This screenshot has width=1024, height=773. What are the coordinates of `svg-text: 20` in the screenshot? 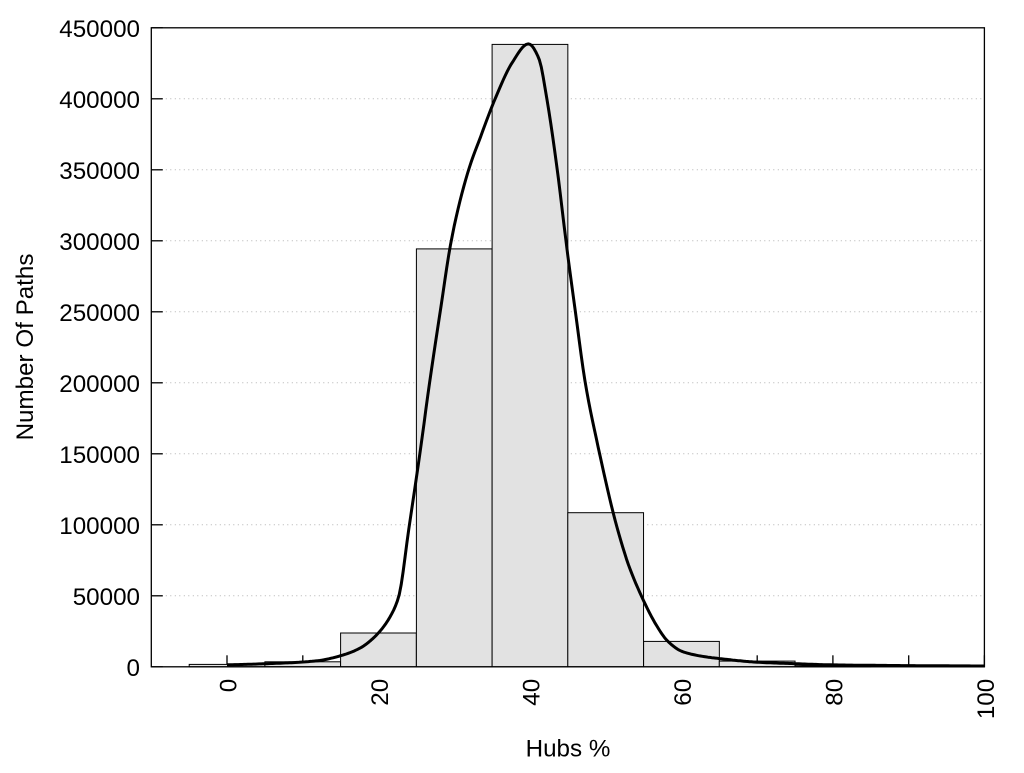 It's located at (380, 692).